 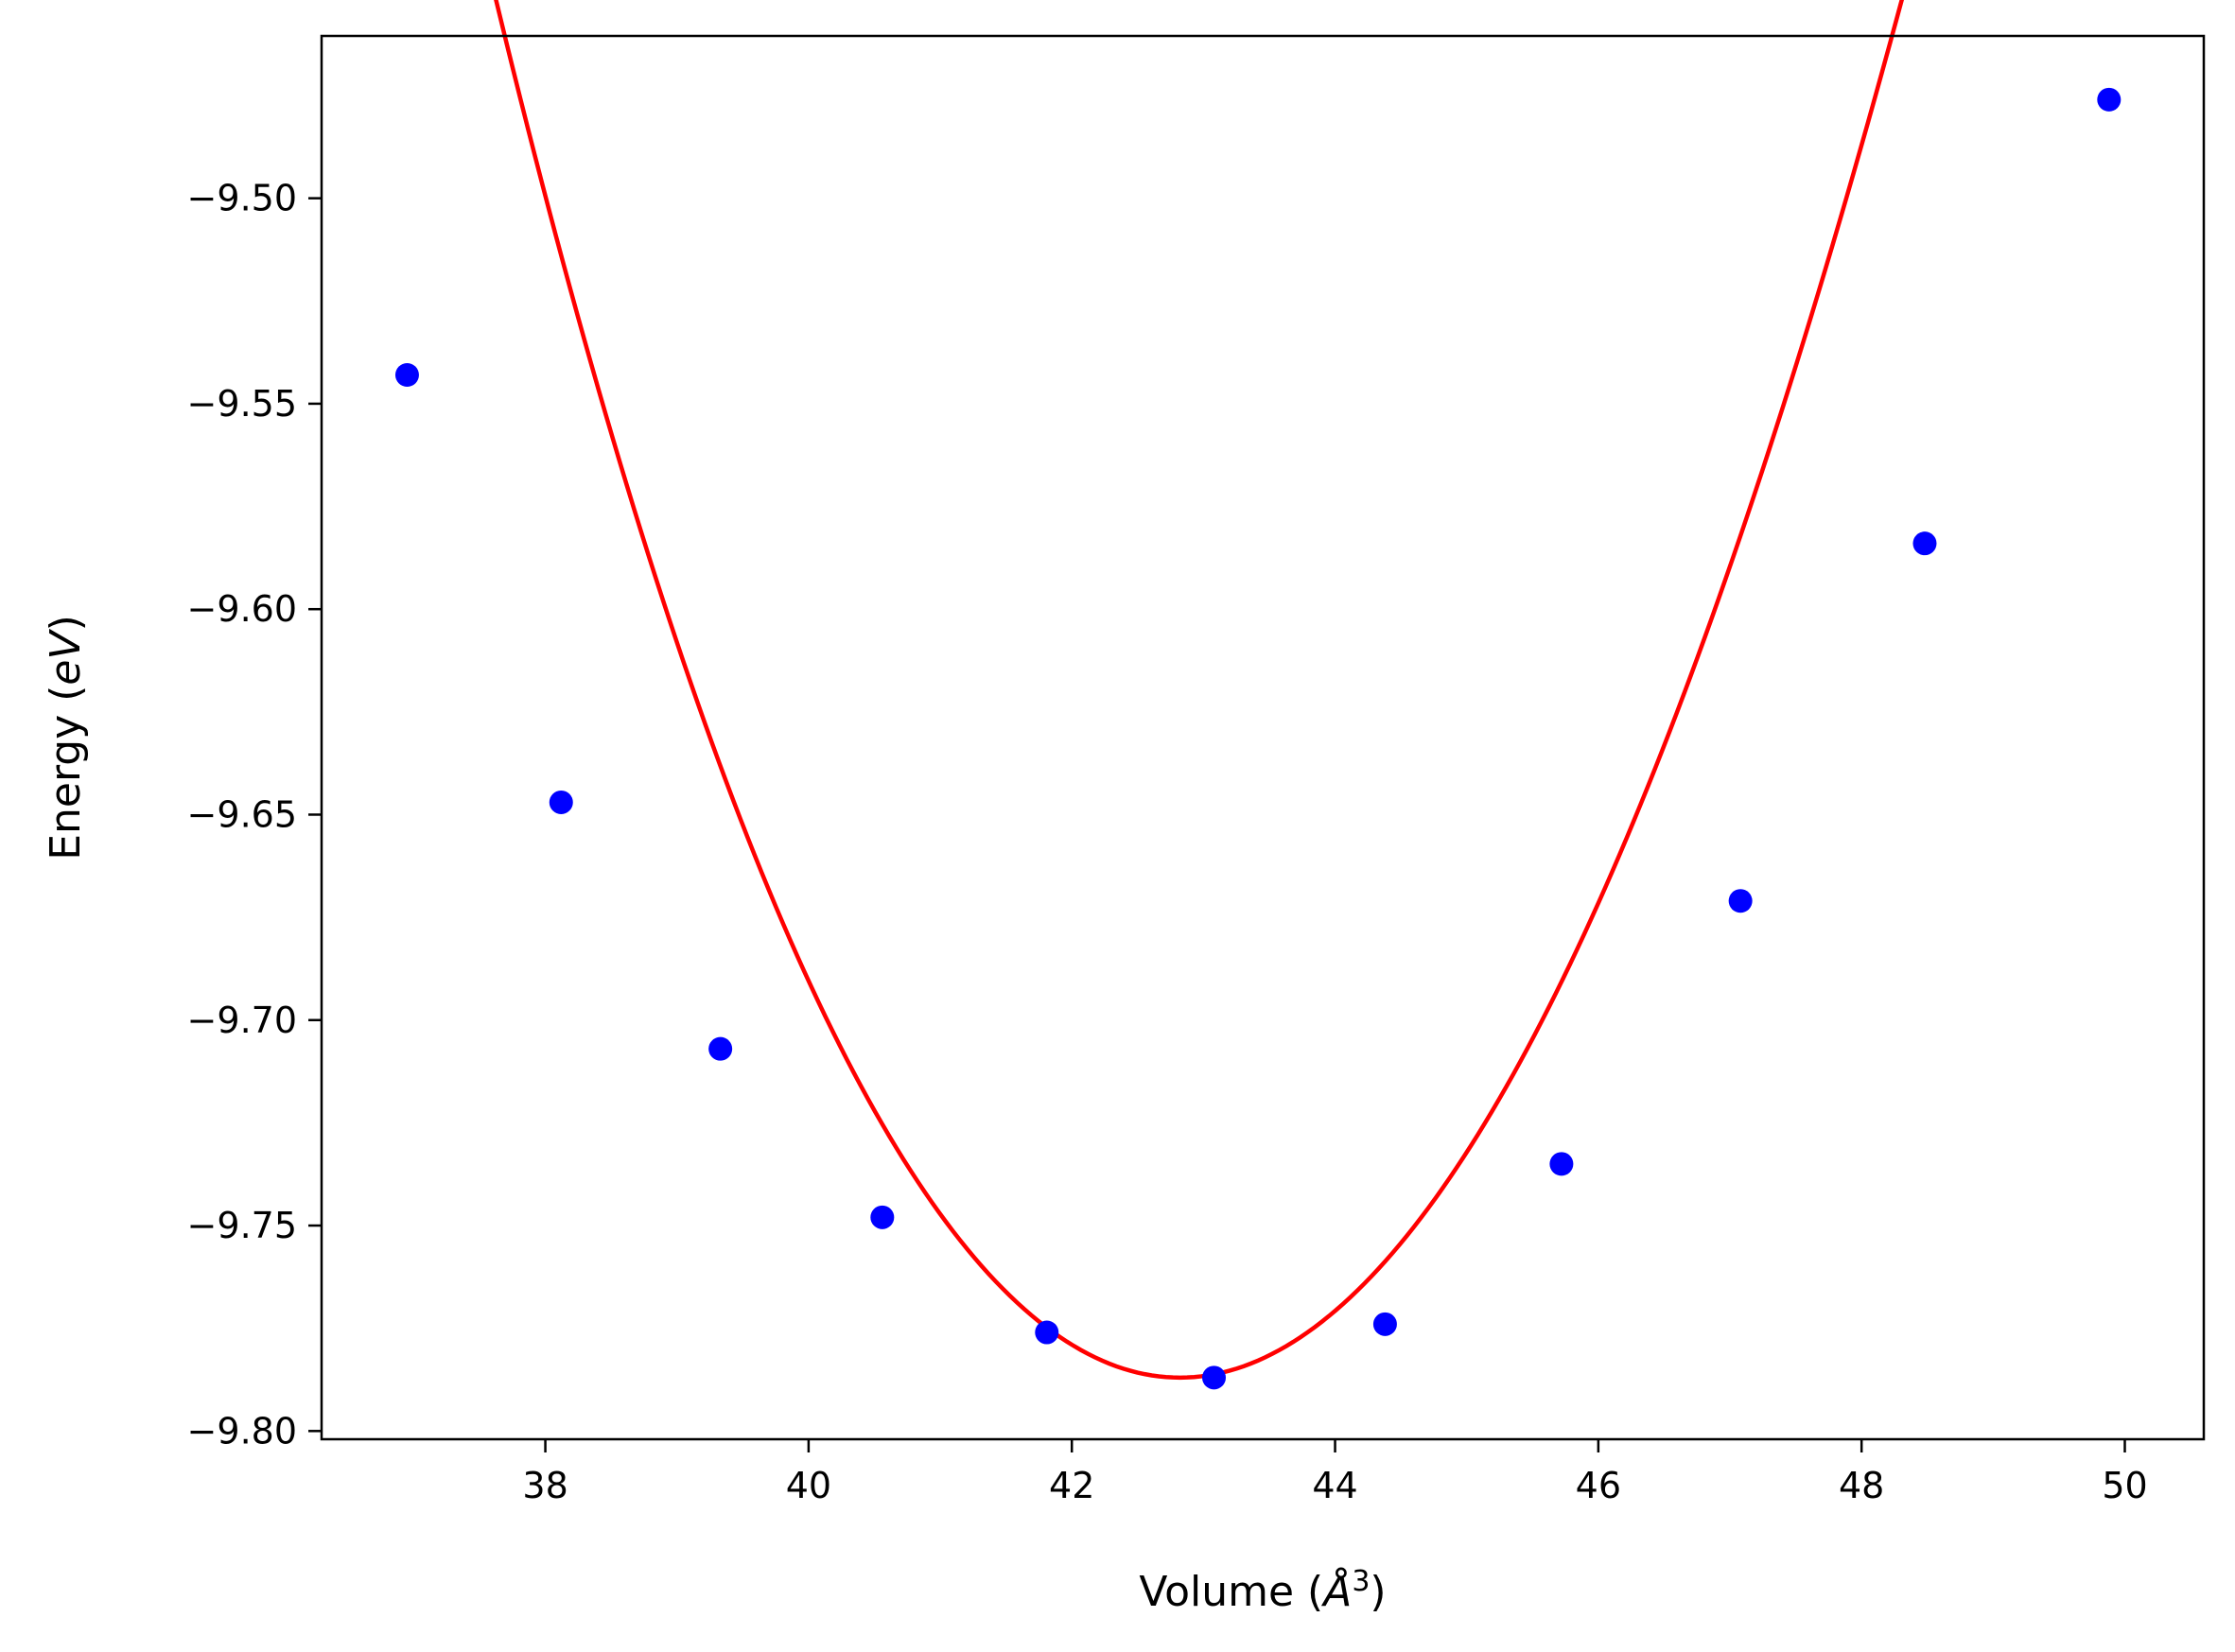 I want to click on x-axis-label: Volume (Å3), so click(x=1262, y=1590).